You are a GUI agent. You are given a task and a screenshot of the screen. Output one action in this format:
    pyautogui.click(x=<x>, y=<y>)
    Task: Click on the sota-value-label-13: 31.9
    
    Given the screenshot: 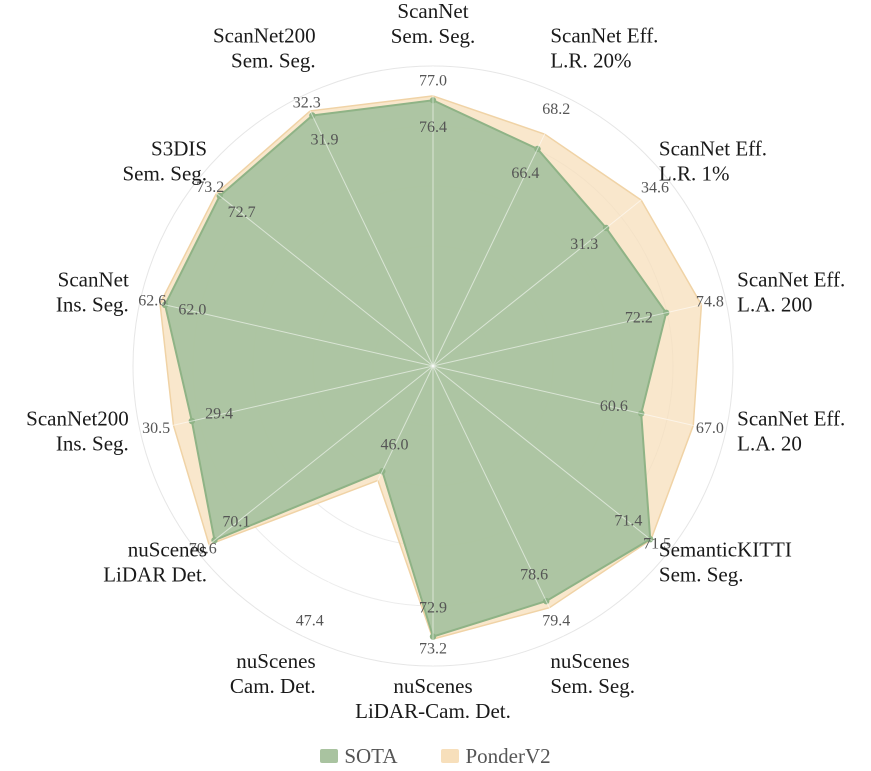 What is the action you would take?
    pyautogui.click(x=325, y=139)
    